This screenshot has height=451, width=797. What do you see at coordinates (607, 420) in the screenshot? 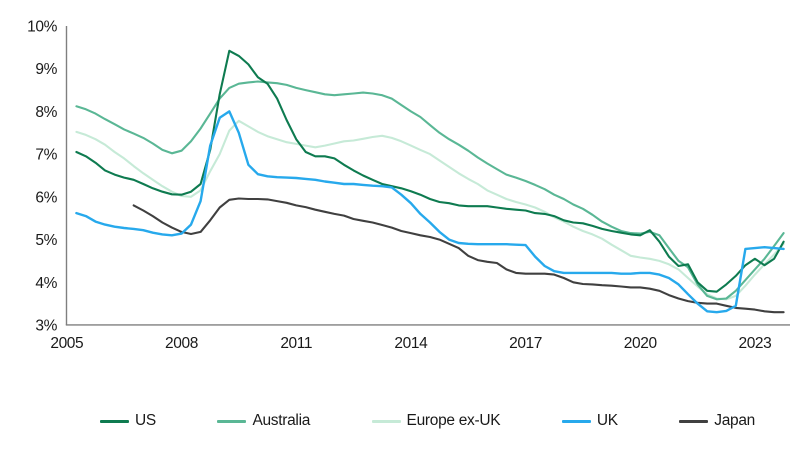
I see `legend-label: UK` at bounding box center [607, 420].